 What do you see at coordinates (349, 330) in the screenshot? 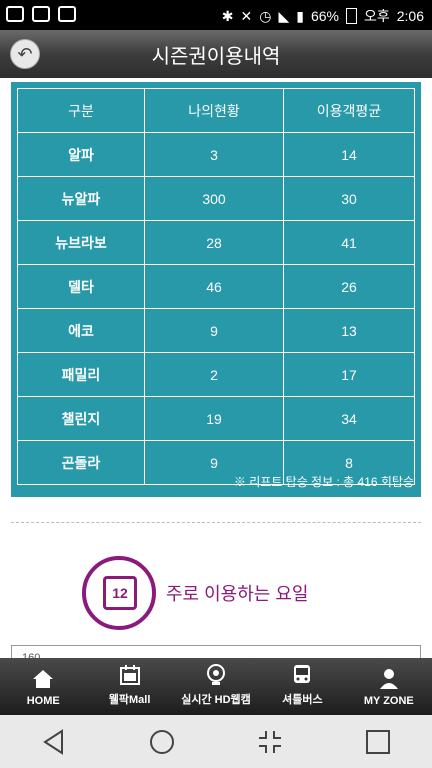
I see `row-avg: 13` at bounding box center [349, 330].